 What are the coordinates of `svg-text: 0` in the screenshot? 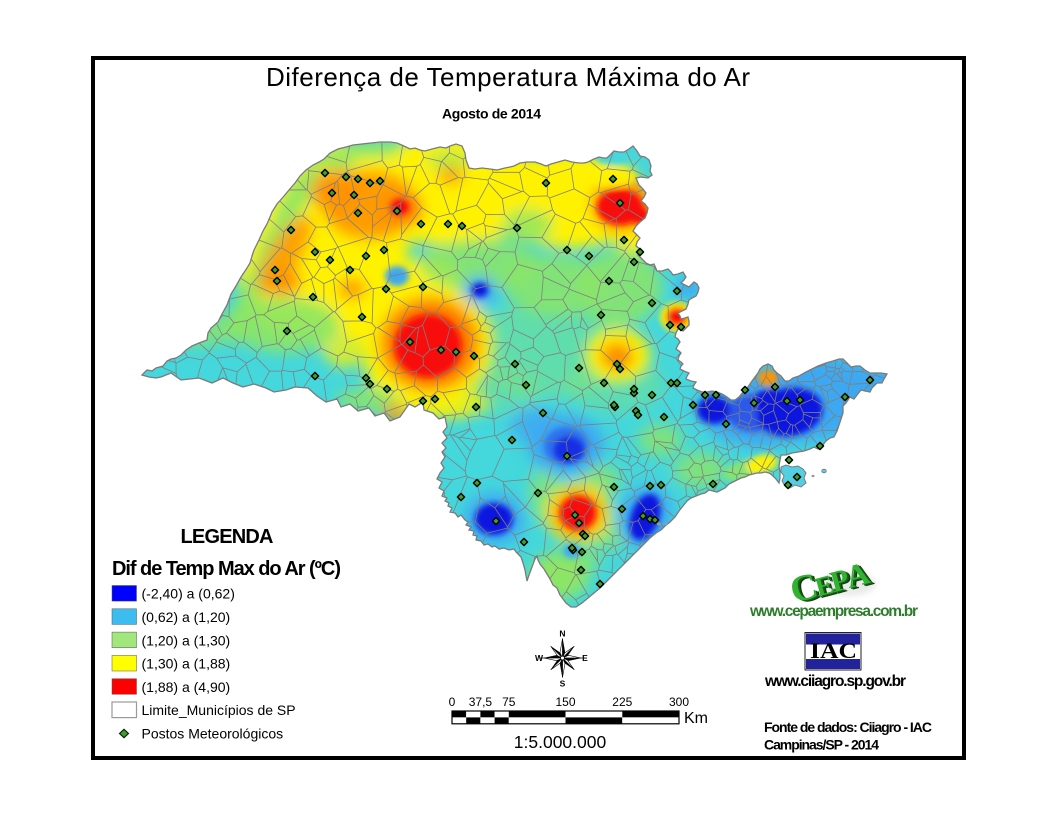 It's located at (452, 702).